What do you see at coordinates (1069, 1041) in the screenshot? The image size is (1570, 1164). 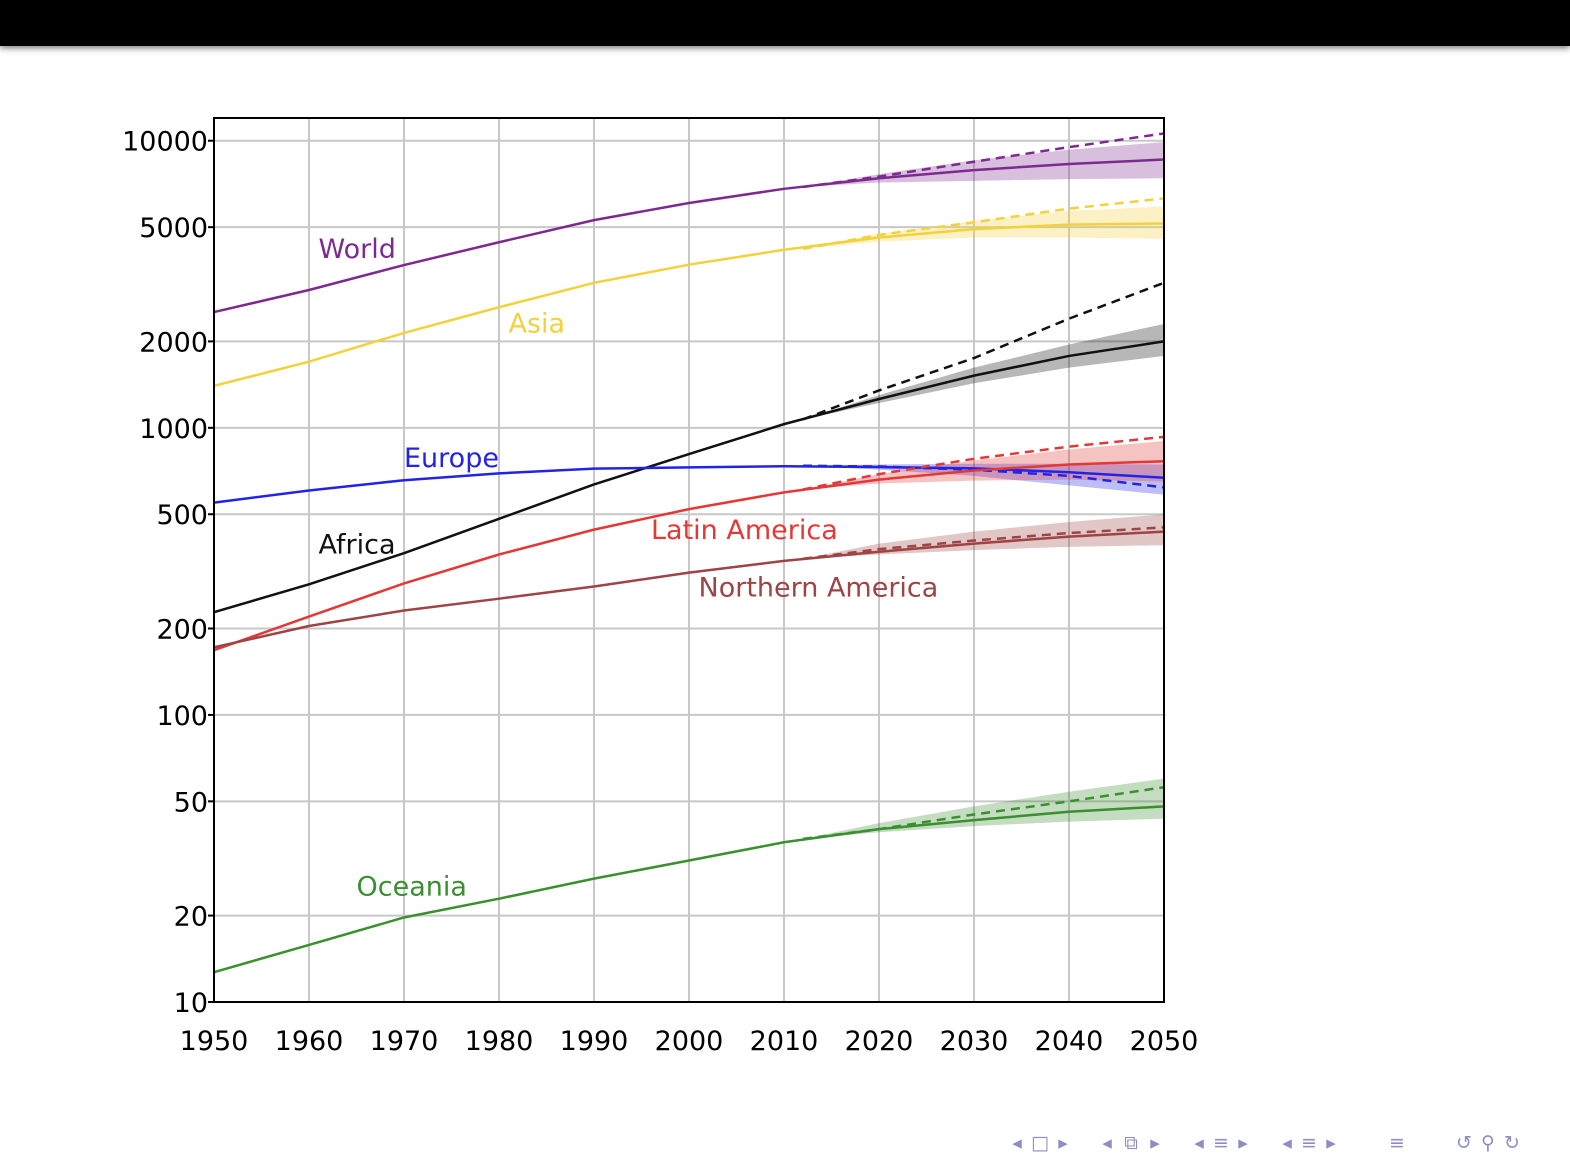 I see `x-tick-label: 2040` at bounding box center [1069, 1041].